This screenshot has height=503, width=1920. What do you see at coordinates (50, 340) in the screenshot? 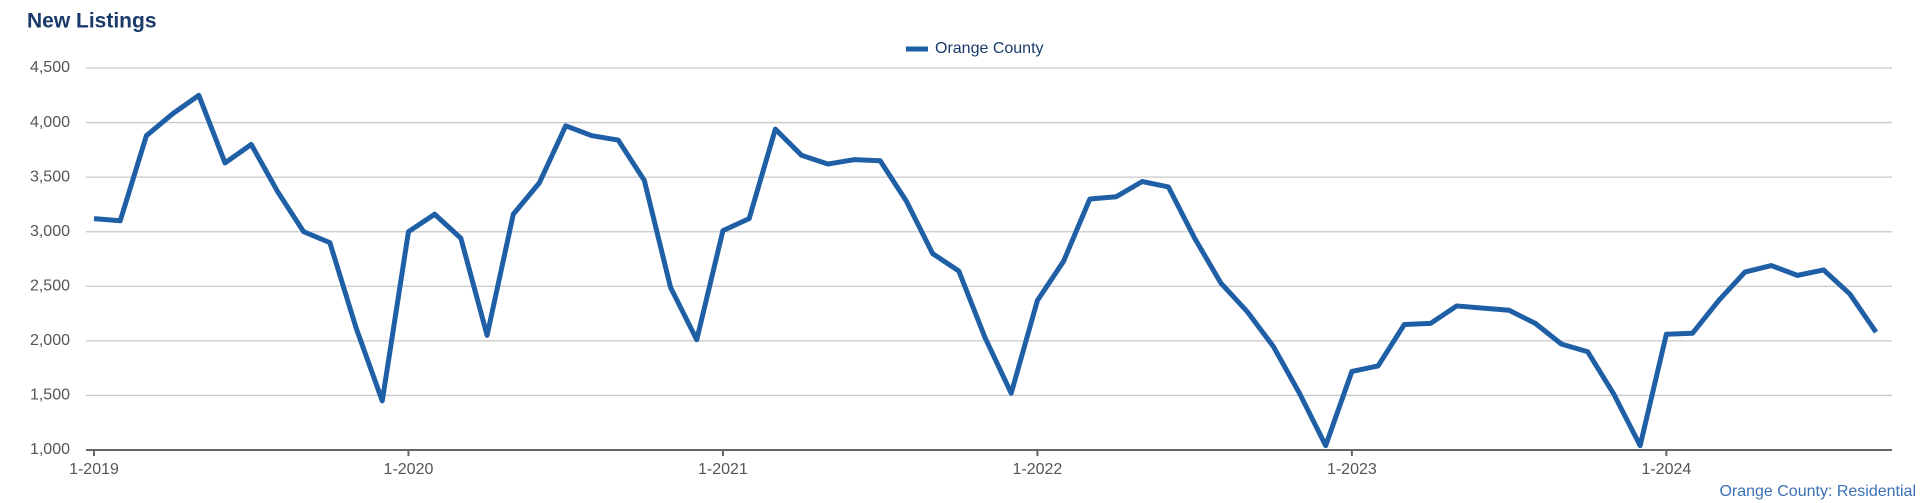
I see `y-tick-label: 2,000` at bounding box center [50, 340].